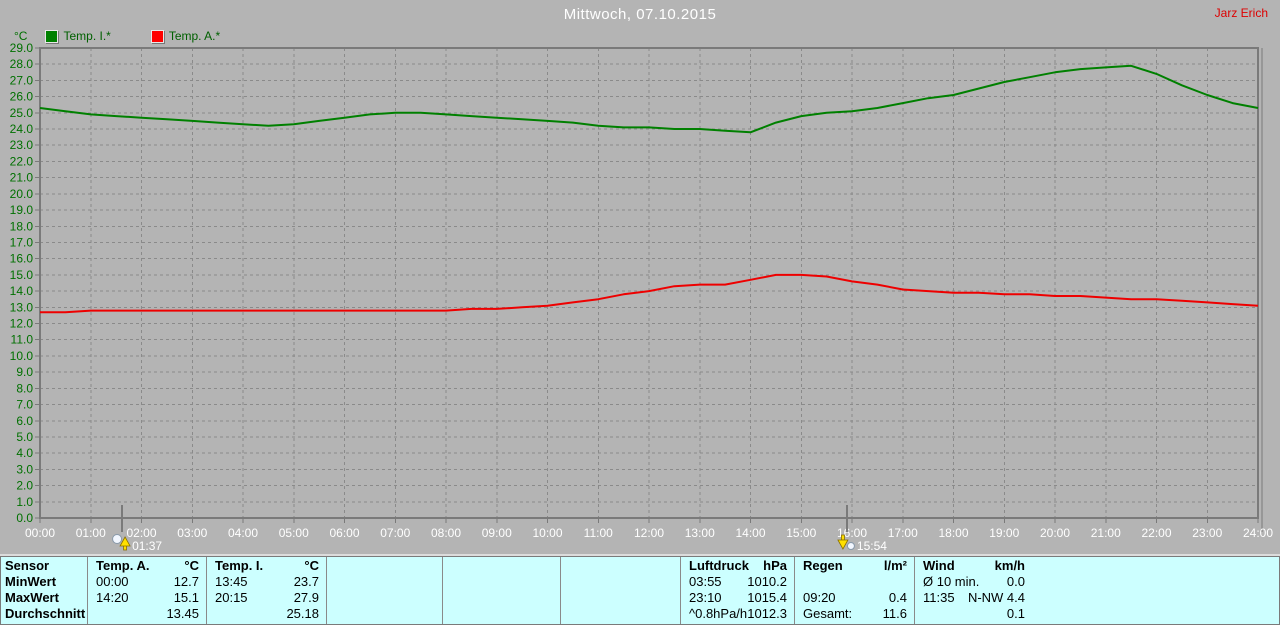  What do you see at coordinates (700, 533) in the screenshot?
I see `x-tick-label: 13:00` at bounding box center [700, 533].